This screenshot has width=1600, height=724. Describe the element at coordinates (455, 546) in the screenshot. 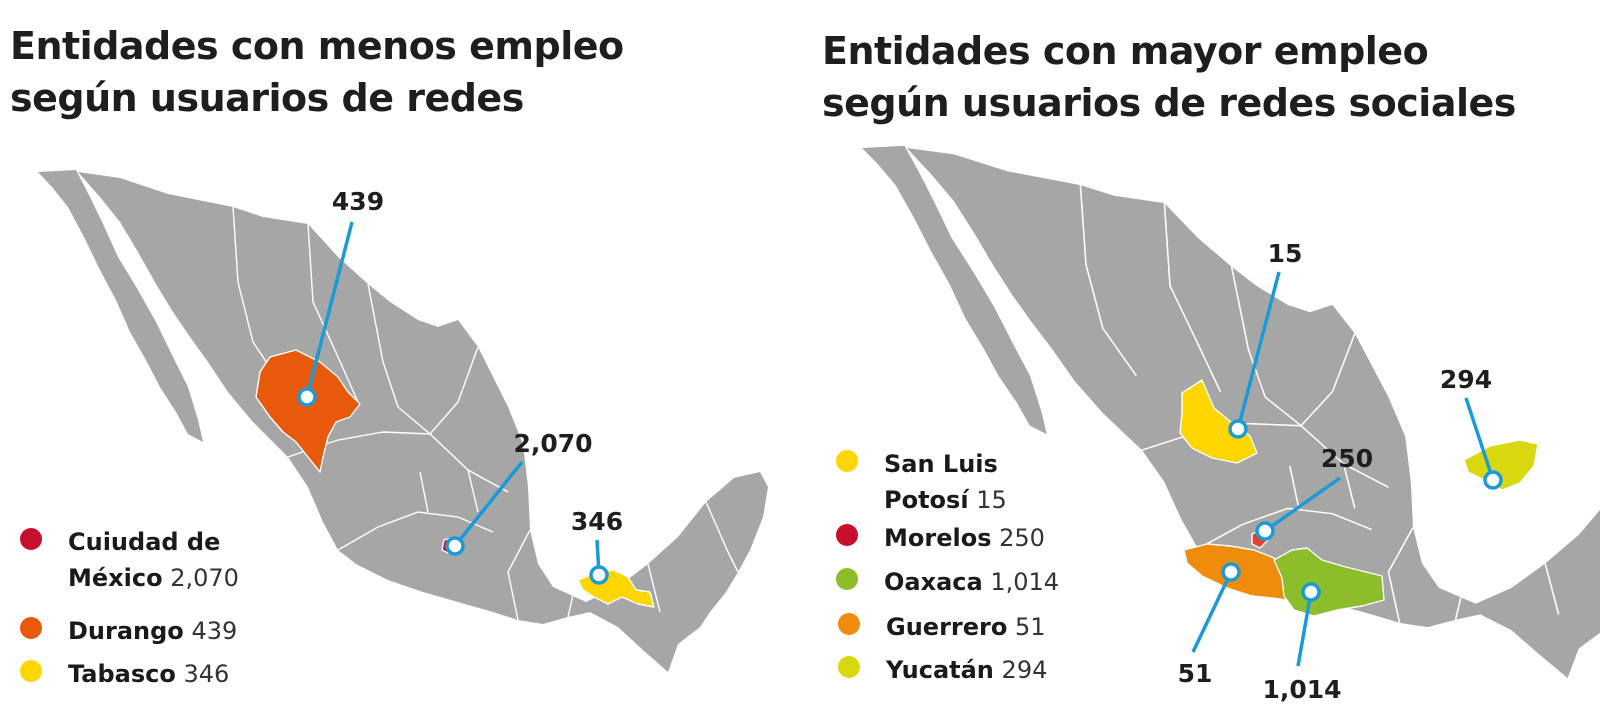

I see `callout-dot-cdmx` at that location.